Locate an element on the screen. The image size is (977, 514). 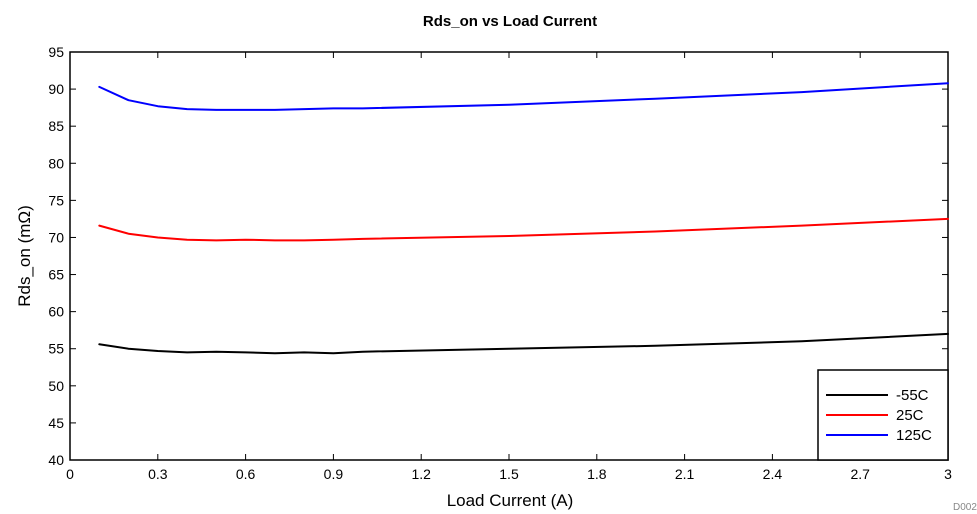
legend-label: 125C is located at coordinates (914, 435).